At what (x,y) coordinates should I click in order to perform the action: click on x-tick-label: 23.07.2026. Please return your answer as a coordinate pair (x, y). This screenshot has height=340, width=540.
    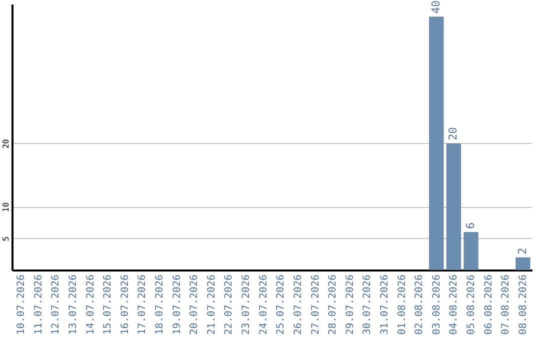
    Looking at the image, I should click on (246, 304).